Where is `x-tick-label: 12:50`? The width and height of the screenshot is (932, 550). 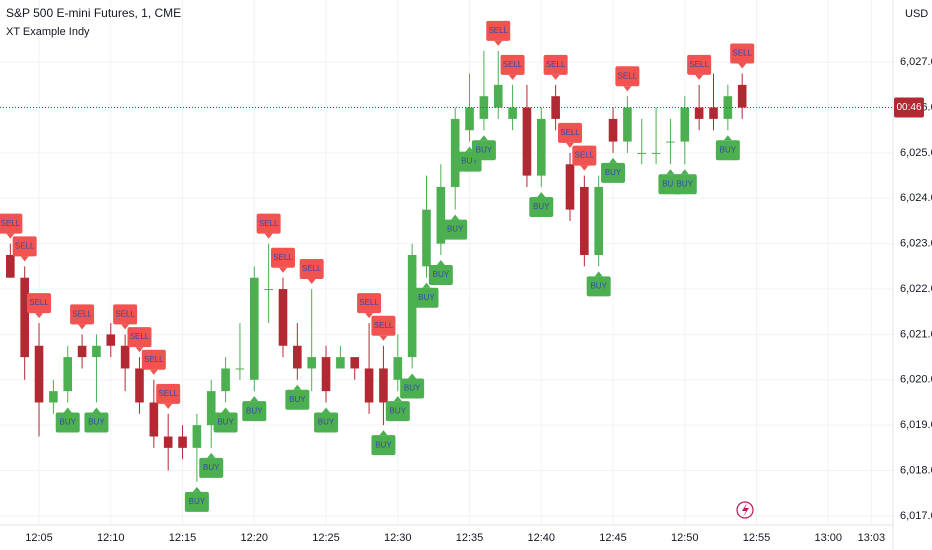 x-tick-label: 12:50 is located at coordinates (685, 538).